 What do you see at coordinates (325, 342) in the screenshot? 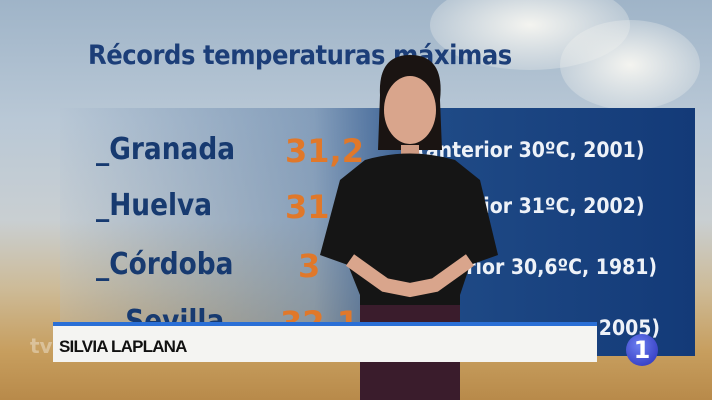
I see `lower-third: SILVIA LAPLANA` at bounding box center [325, 342].